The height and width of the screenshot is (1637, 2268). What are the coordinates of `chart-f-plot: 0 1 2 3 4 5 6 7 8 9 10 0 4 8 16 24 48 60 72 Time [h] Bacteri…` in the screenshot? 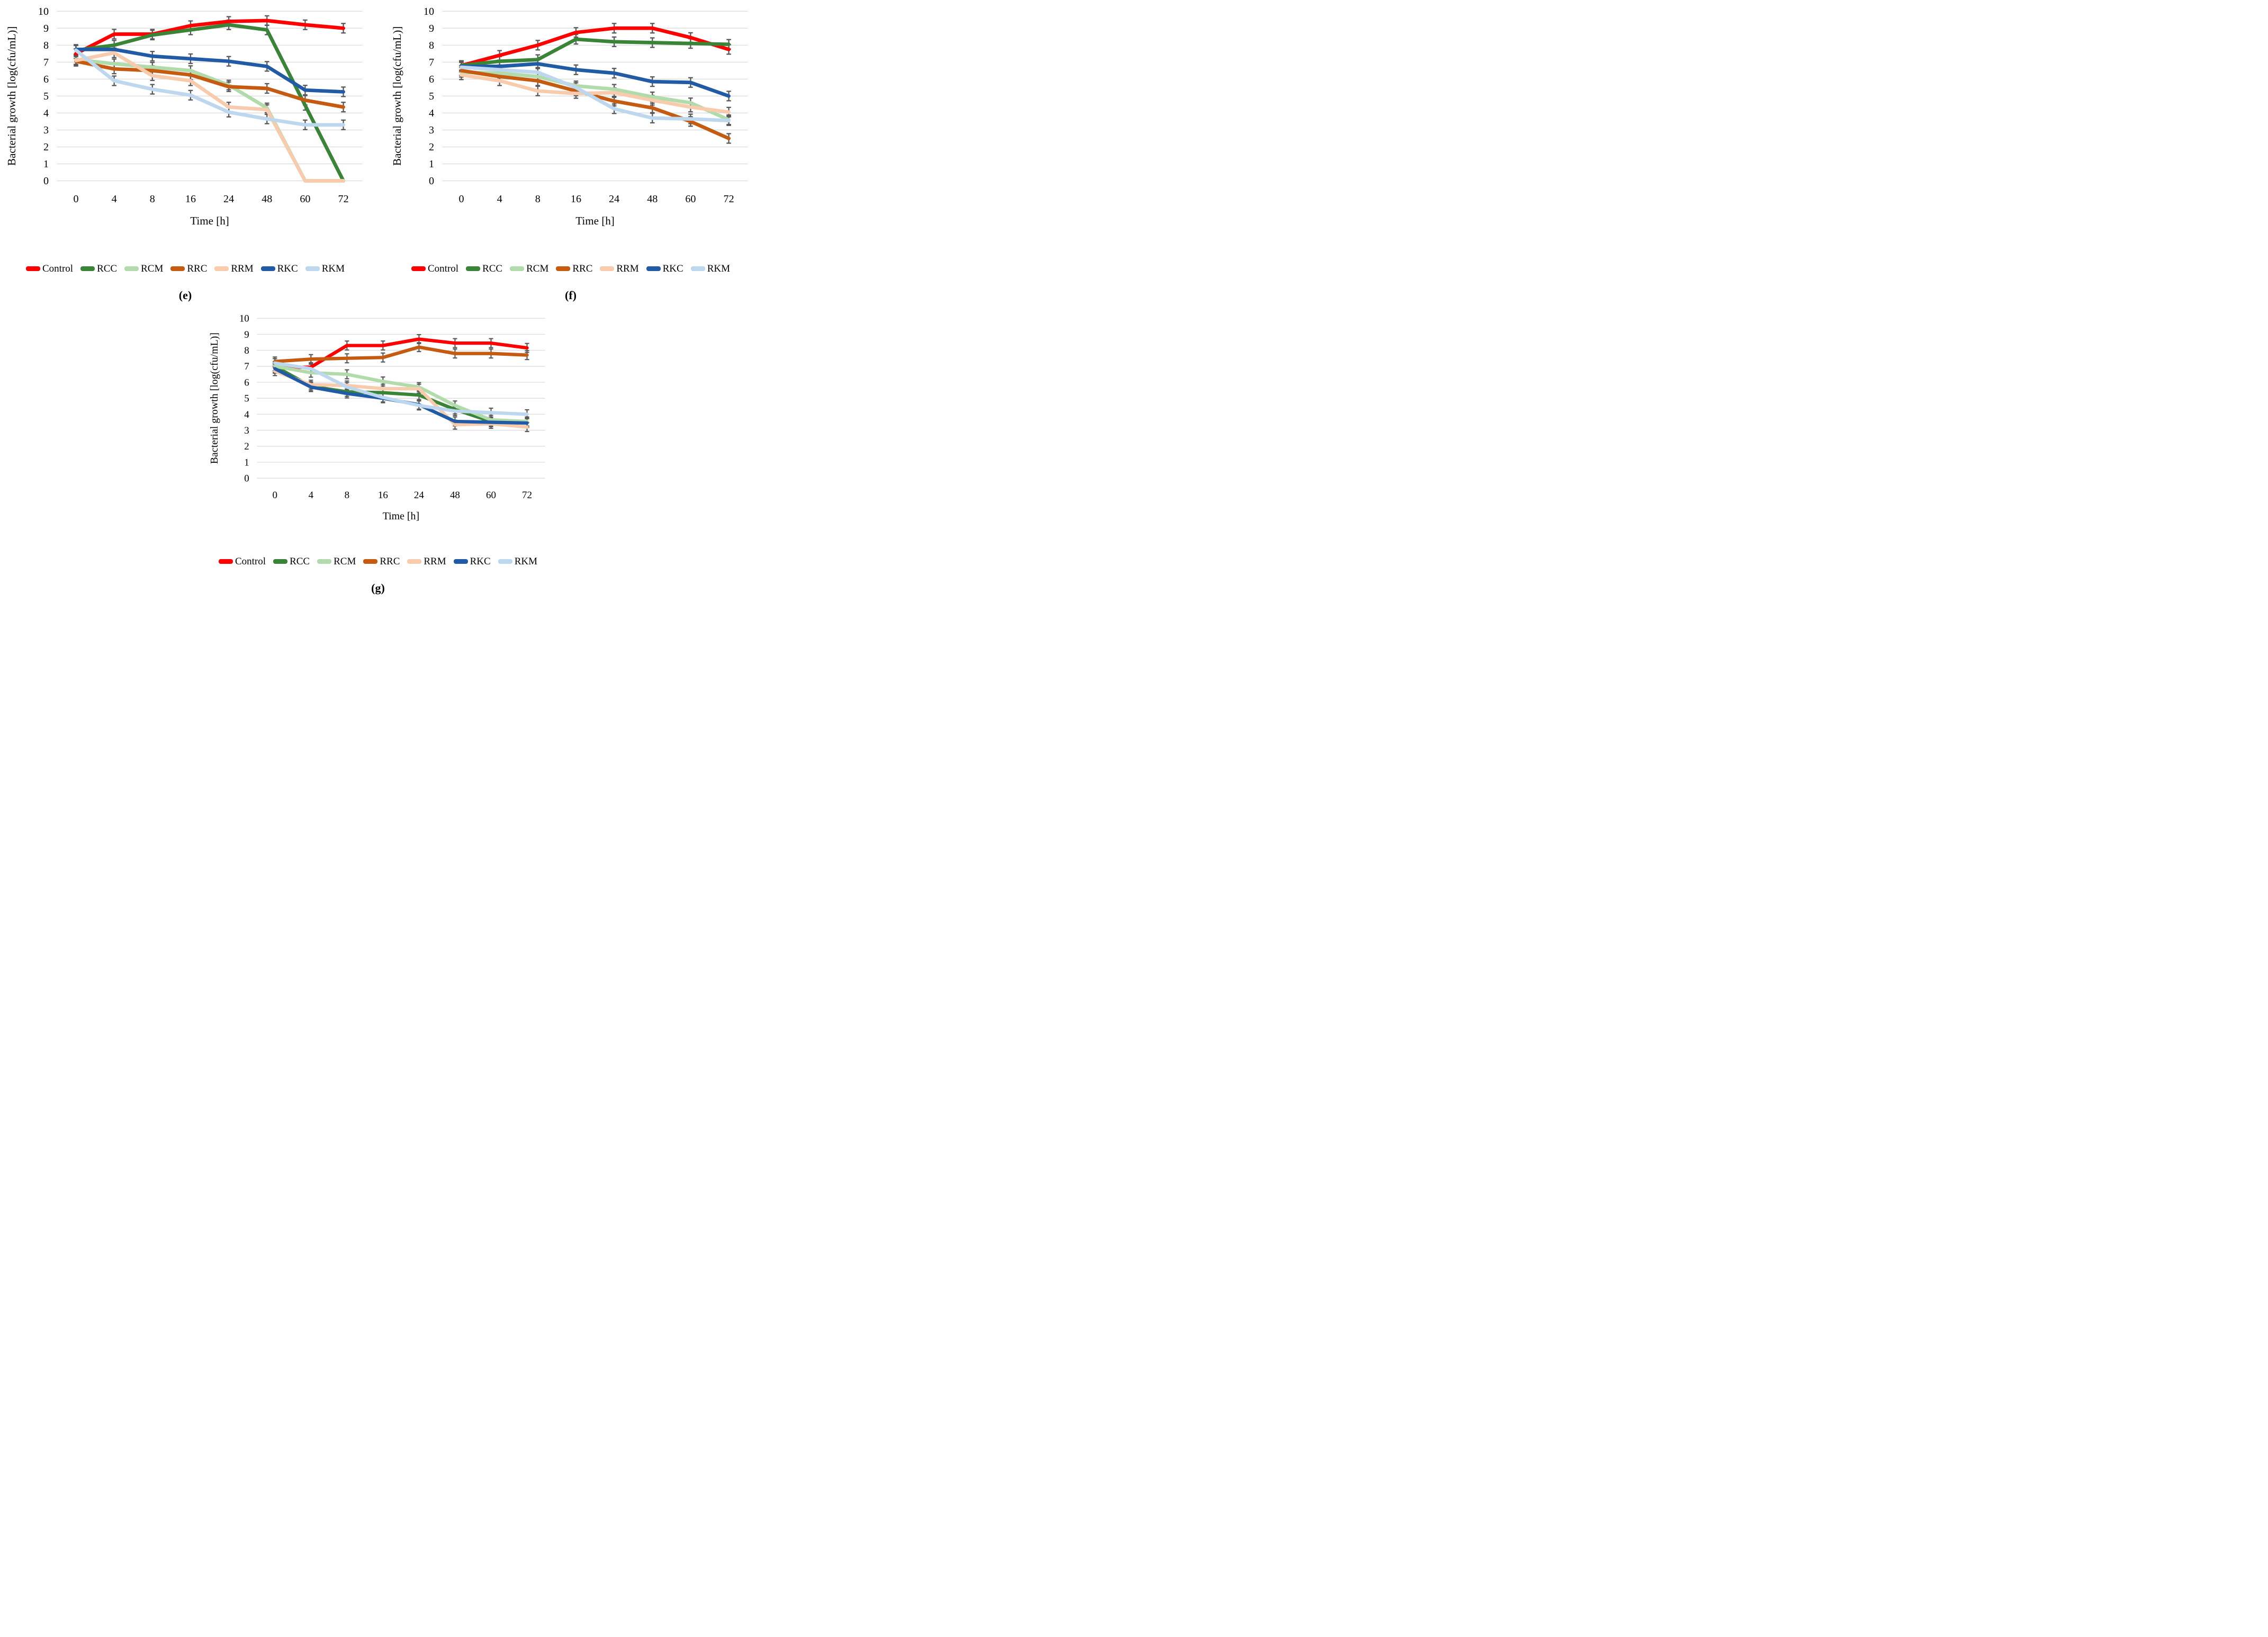 It's located at (570, 132).